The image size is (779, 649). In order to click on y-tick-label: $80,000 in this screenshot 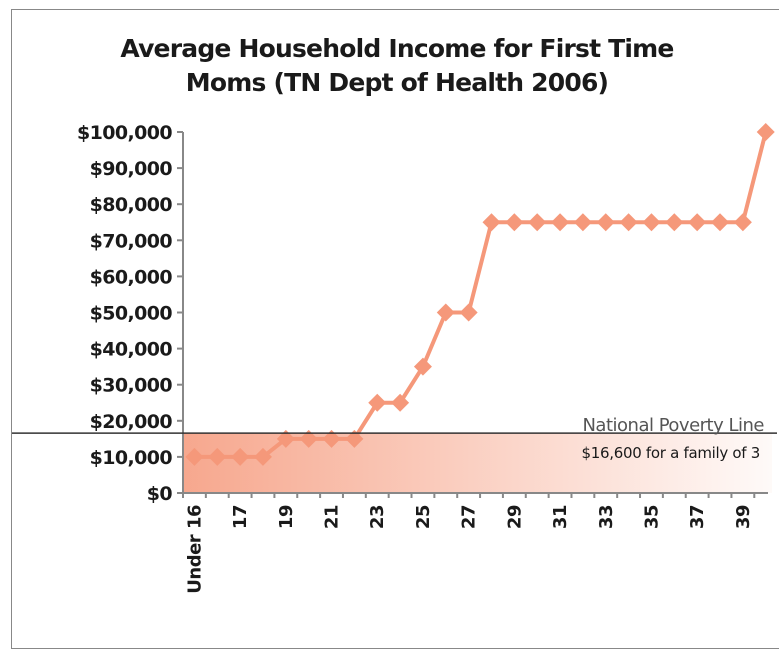, I will do `click(131, 205)`.